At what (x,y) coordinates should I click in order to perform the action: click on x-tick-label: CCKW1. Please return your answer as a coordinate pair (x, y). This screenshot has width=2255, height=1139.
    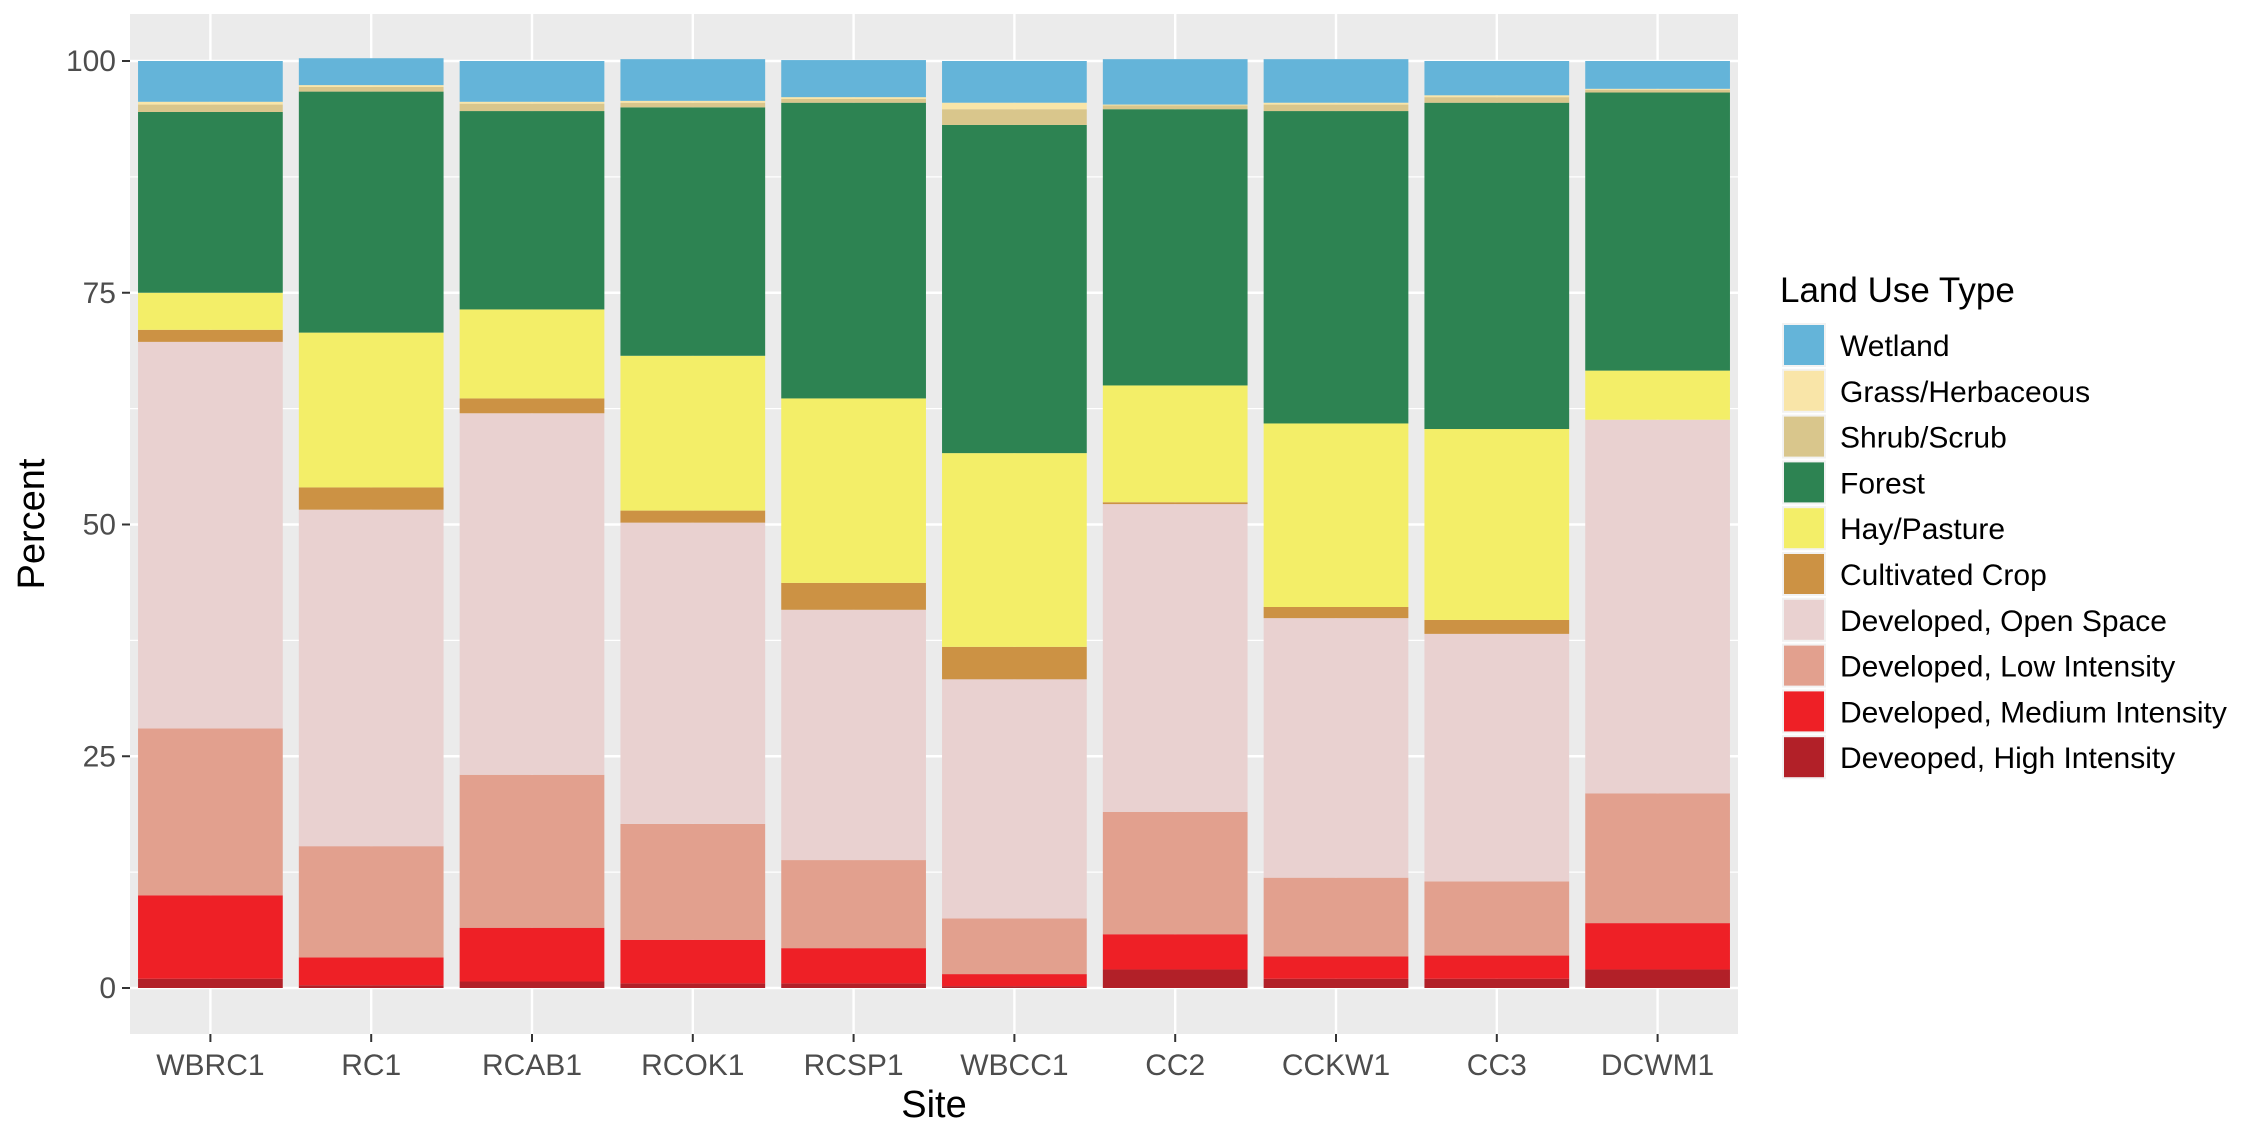
    Looking at the image, I should click on (1336, 1065).